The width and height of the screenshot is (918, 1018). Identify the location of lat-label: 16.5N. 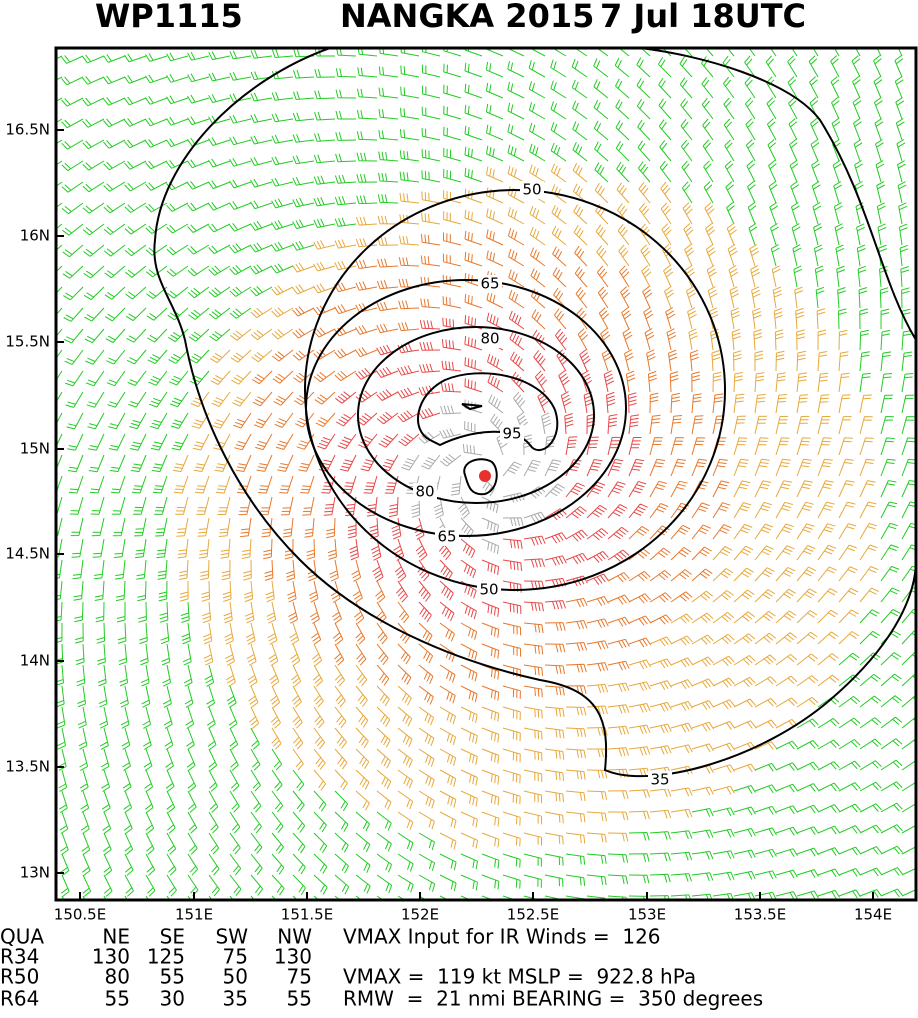
(27, 130).